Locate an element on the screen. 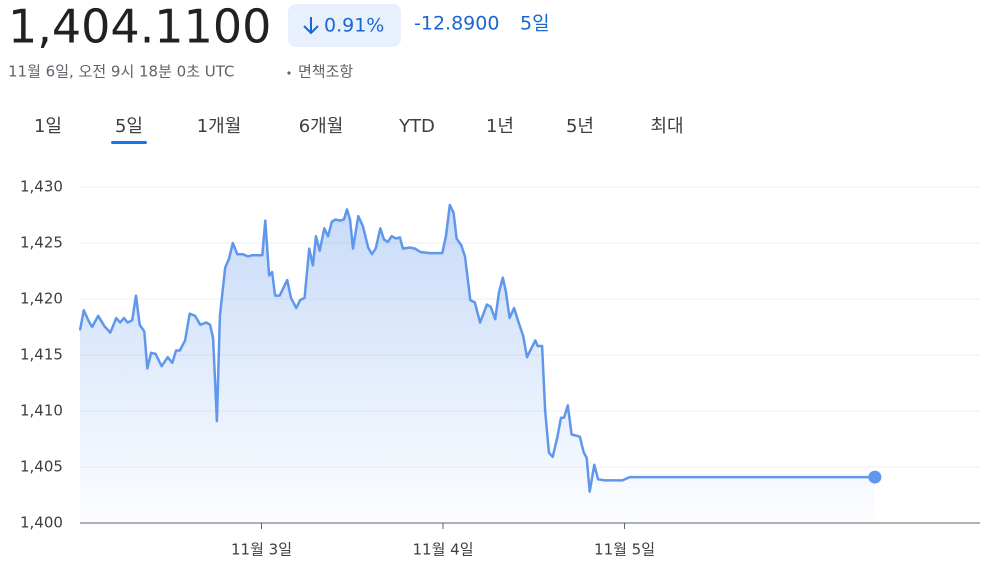 The width and height of the screenshot is (988, 566). separator is located at coordinates (289, 73).